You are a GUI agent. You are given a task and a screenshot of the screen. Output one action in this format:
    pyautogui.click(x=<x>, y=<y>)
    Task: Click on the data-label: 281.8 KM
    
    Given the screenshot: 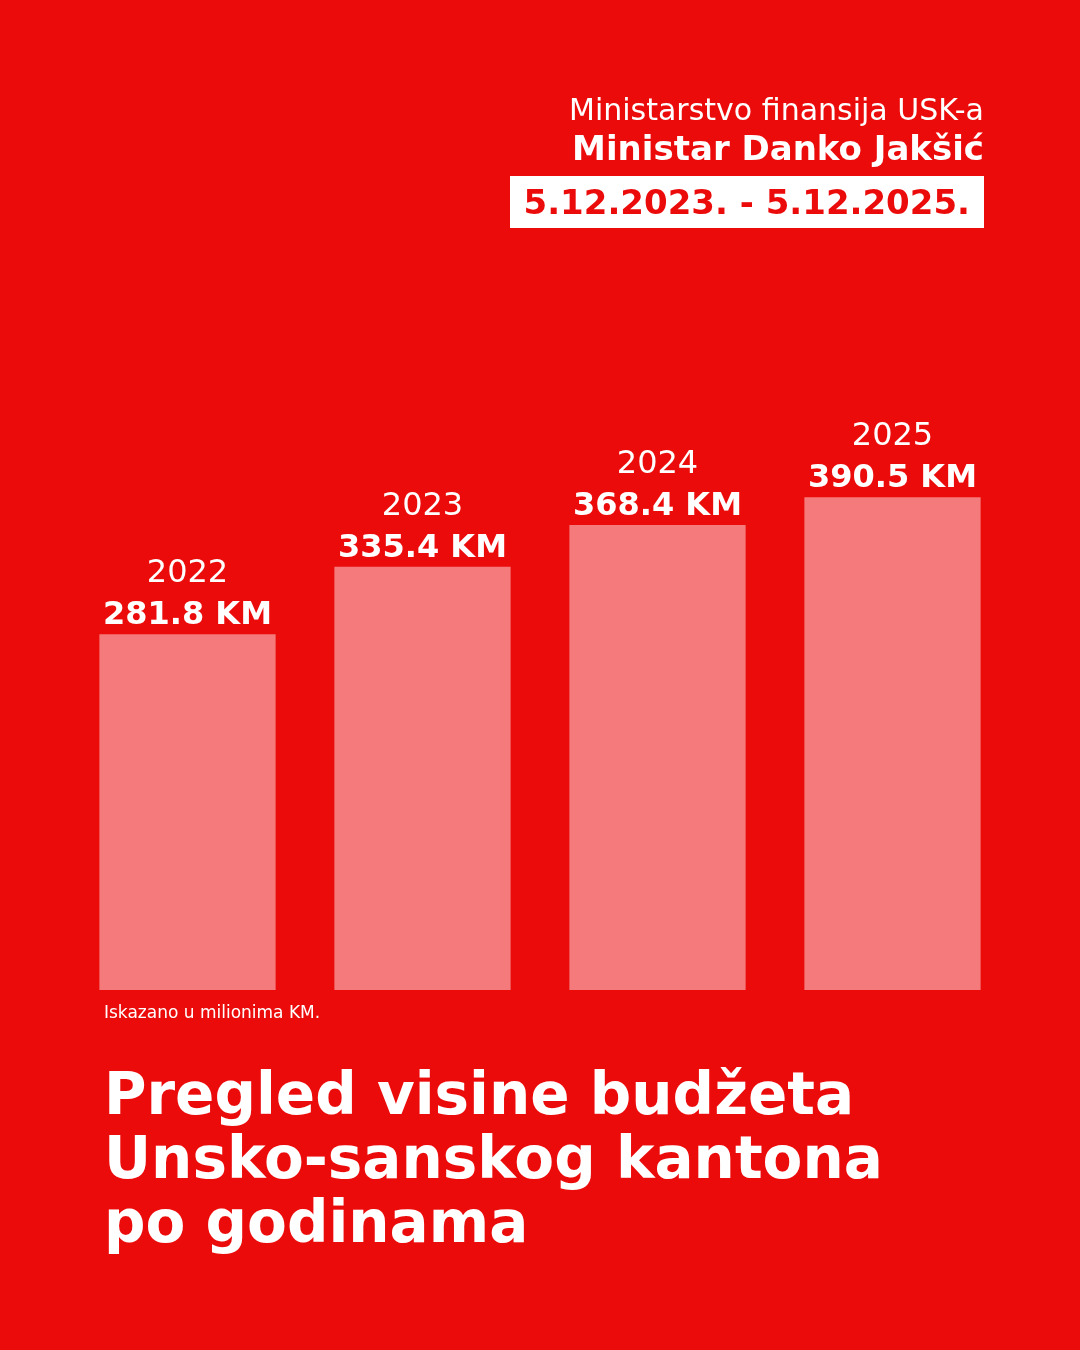 What is the action you would take?
    pyautogui.click(x=187, y=613)
    